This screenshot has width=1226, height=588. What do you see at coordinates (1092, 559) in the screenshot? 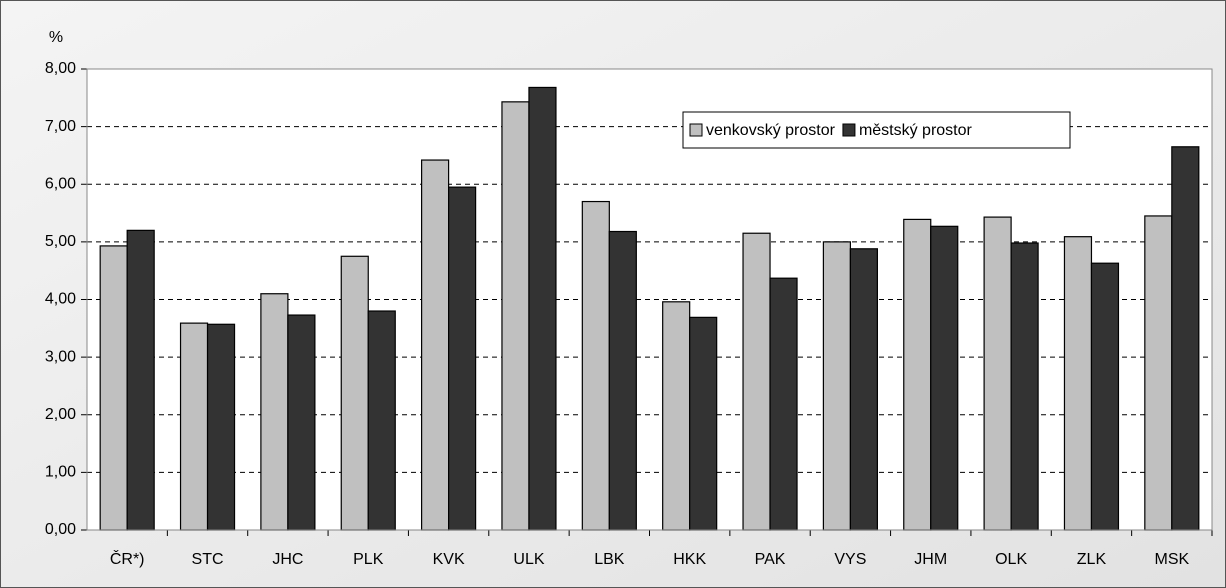
I see `x-tick-label: ZLK` at bounding box center [1092, 559].